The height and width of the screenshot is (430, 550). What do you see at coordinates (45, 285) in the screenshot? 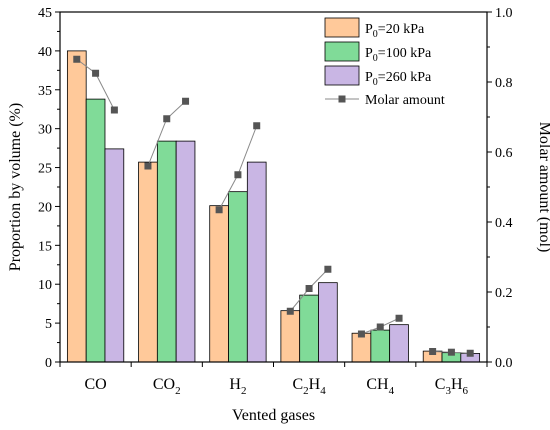
I see `y-tick-label-2: 10` at bounding box center [45, 285].